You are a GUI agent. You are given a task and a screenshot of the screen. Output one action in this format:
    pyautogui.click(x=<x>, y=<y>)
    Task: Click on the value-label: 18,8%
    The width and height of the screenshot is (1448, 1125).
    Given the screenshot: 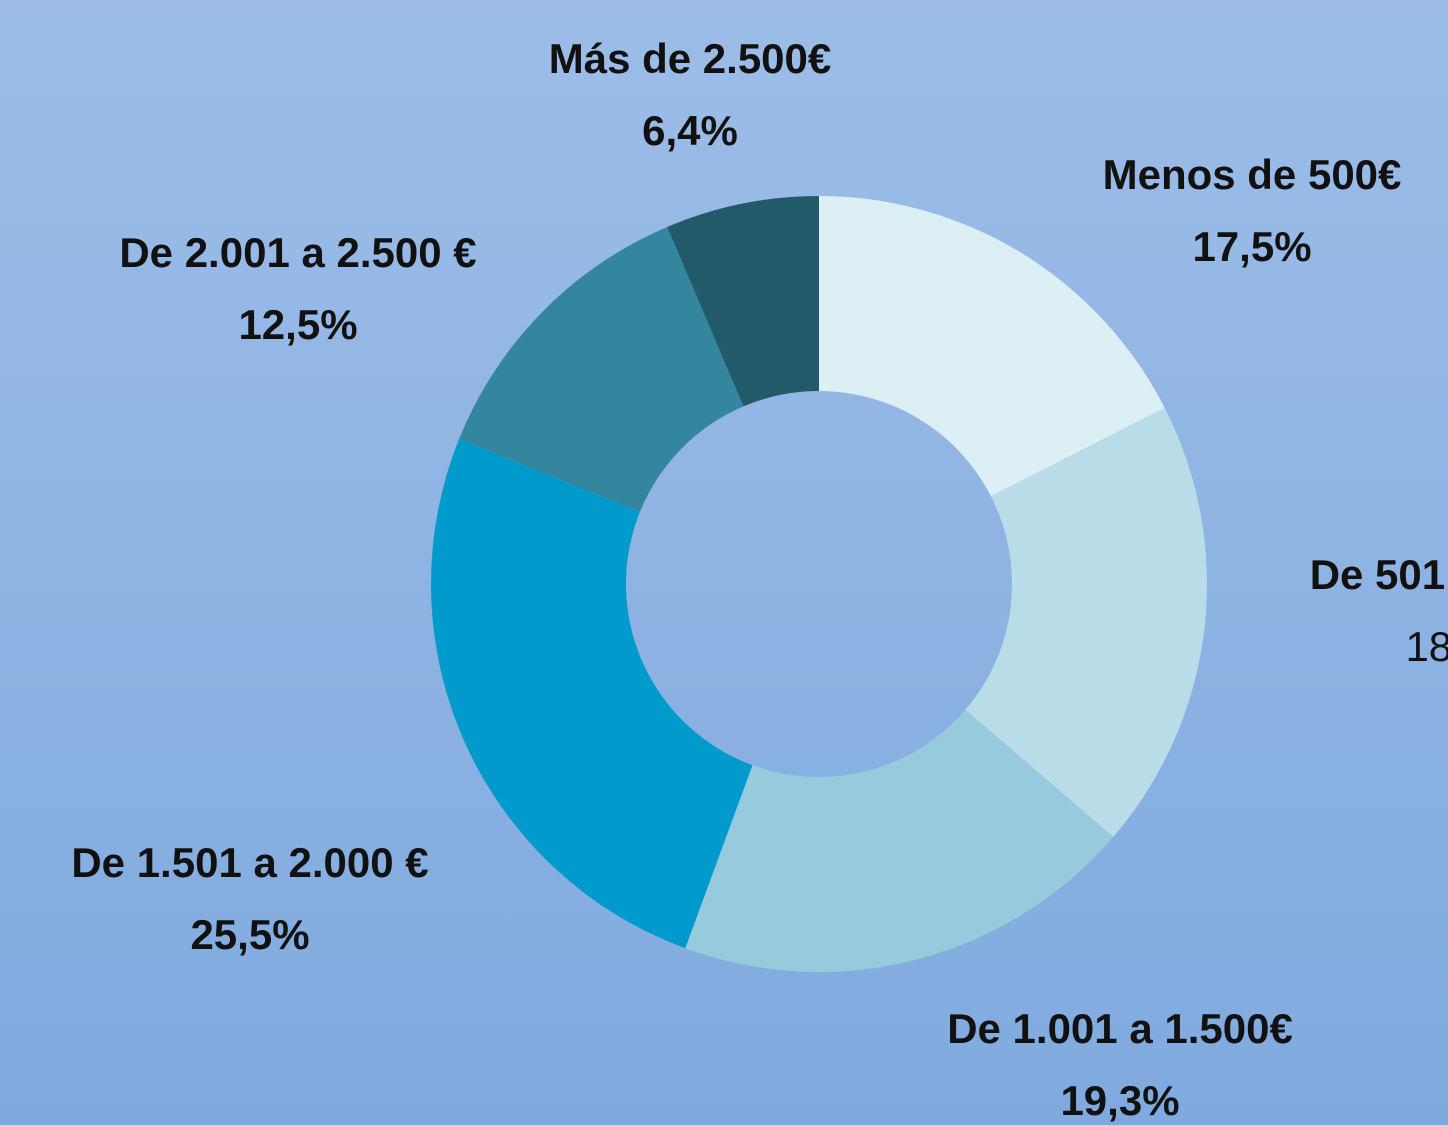 What is the action you would take?
    pyautogui.click(x=1426, y=646)
    